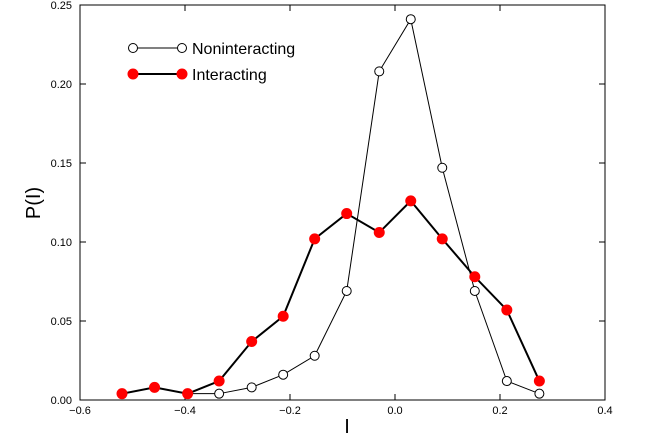  What do you see at coordinates (34, 203) in the screenshot?
I see `y-axis-label: P(I)` at bounding box center [34, 203].